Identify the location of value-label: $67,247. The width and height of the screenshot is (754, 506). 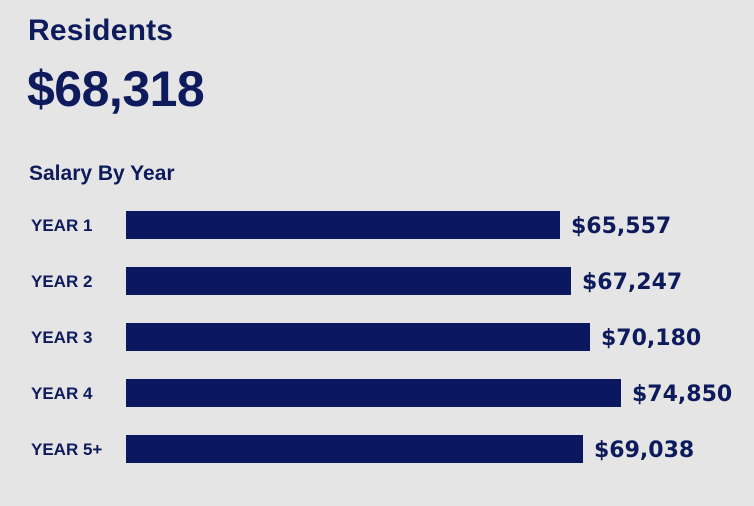
(632, 282).